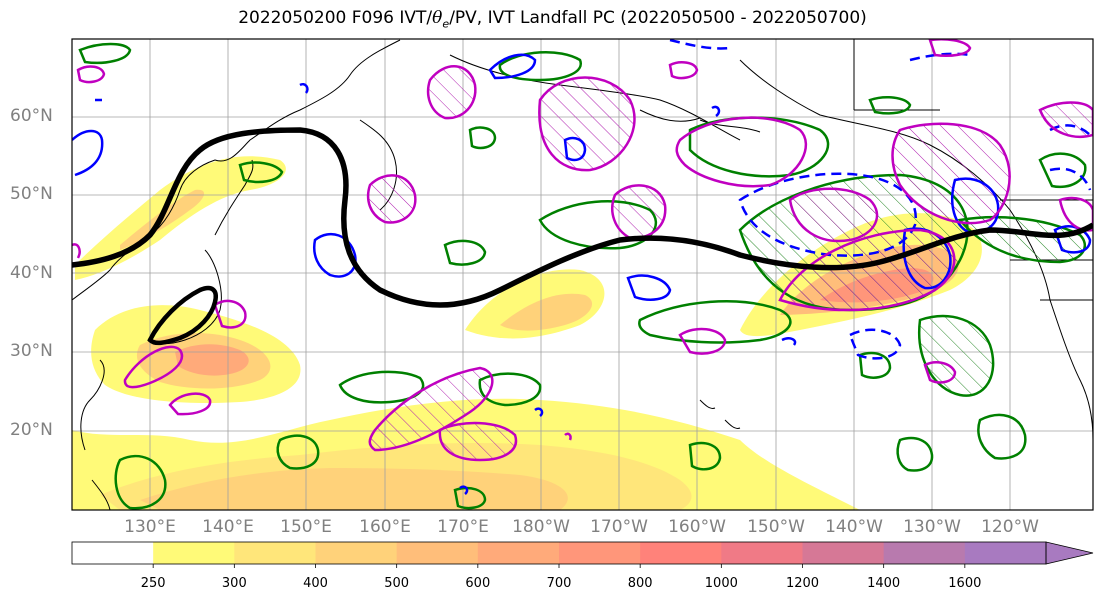 This screenshot has height=603, width=1105. I want to click on colorbar-tick-label: 1200, so click(802, 583).